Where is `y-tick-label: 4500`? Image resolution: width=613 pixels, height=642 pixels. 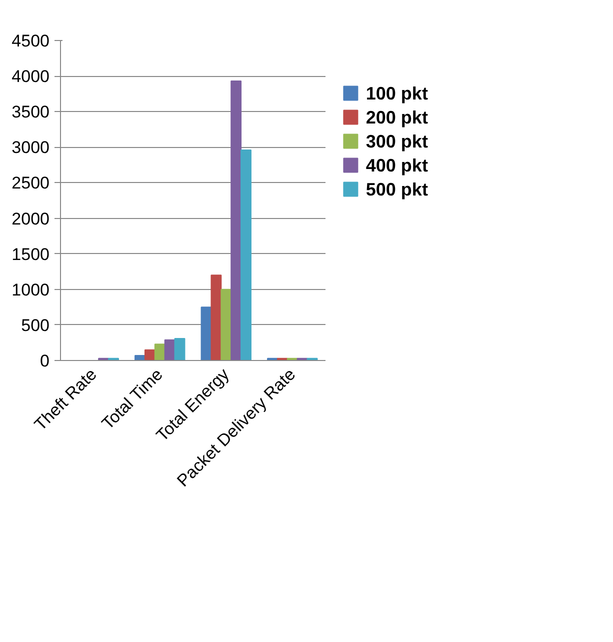 y-tick-label: 4500 is located at coordinates (31, 41).